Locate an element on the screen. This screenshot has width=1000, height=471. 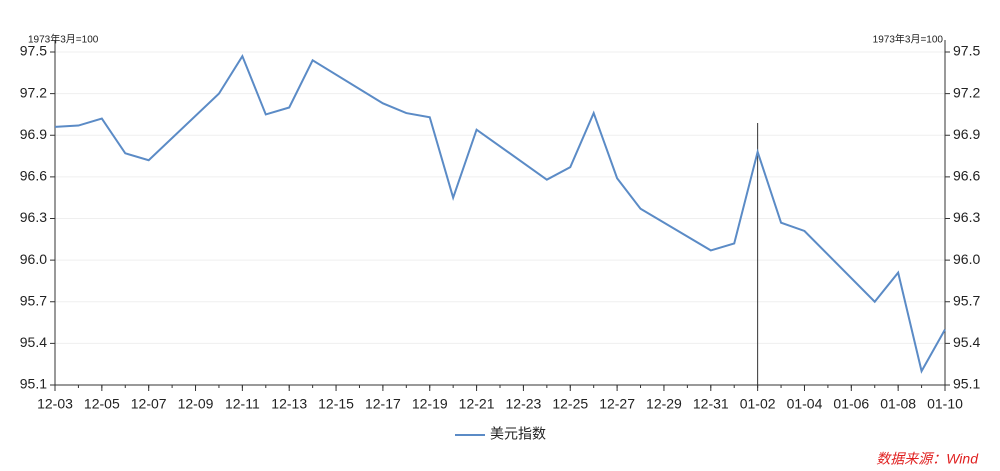
y2-tick-label: 95.7 is located at coordinates (966, 300).